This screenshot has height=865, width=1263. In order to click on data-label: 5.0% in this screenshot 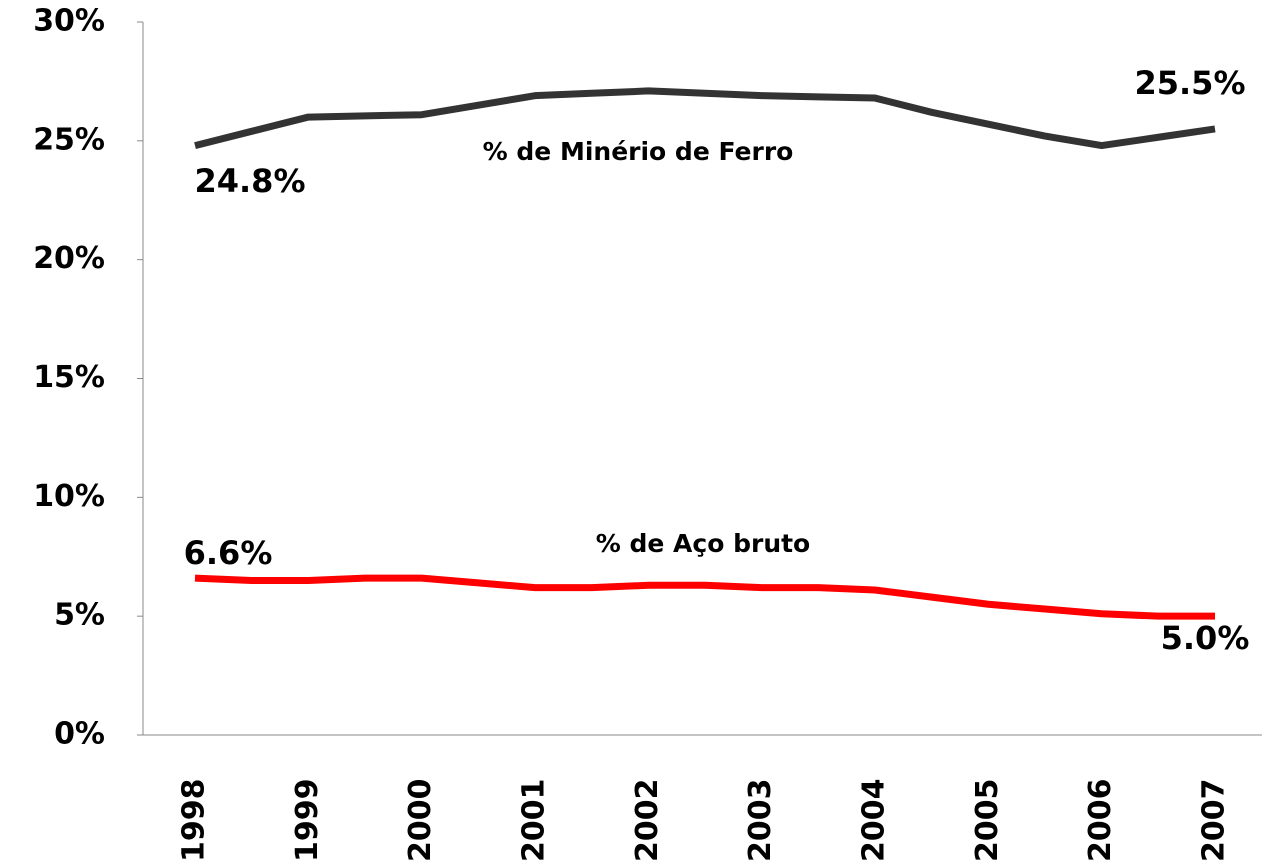, I will do `click(1205, 638)`.